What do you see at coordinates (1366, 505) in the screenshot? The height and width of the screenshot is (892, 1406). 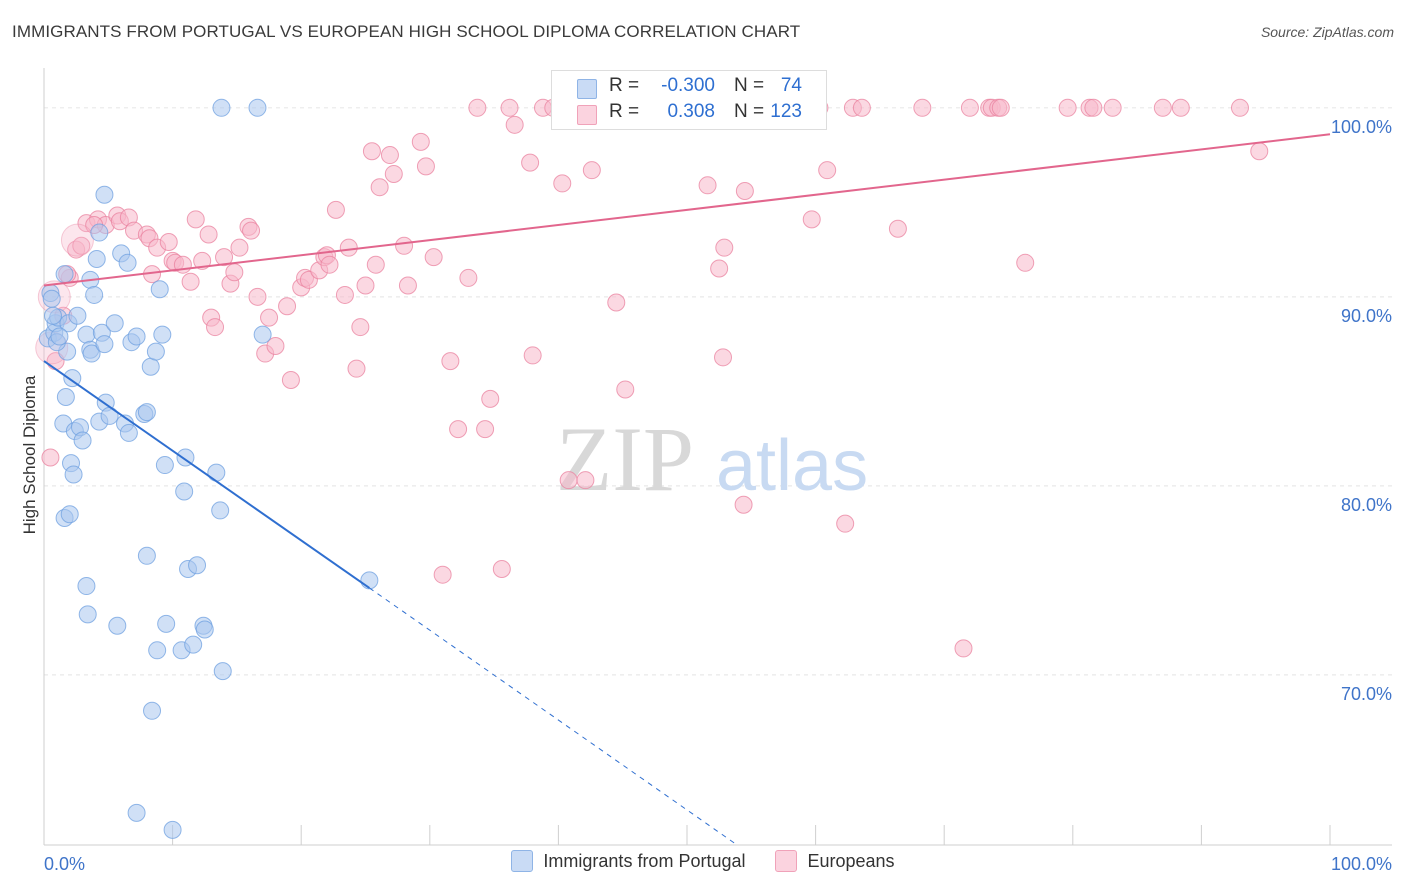 I see `y-tick-label: 80.0%` at bounding box center [1366, 505].